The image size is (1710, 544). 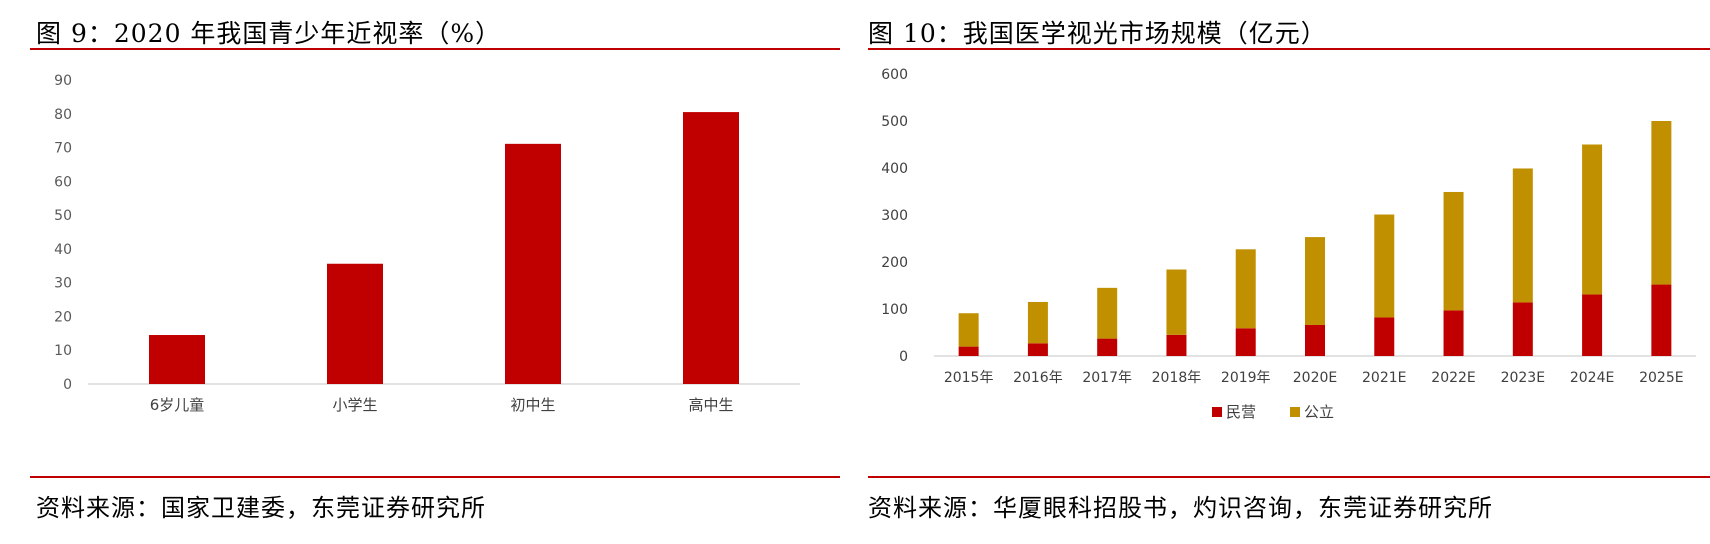 What do you see at coordinates (532, 405) in the screenshot?
I see `x-tick-label: 初中生` at bounding box center [532, 405].